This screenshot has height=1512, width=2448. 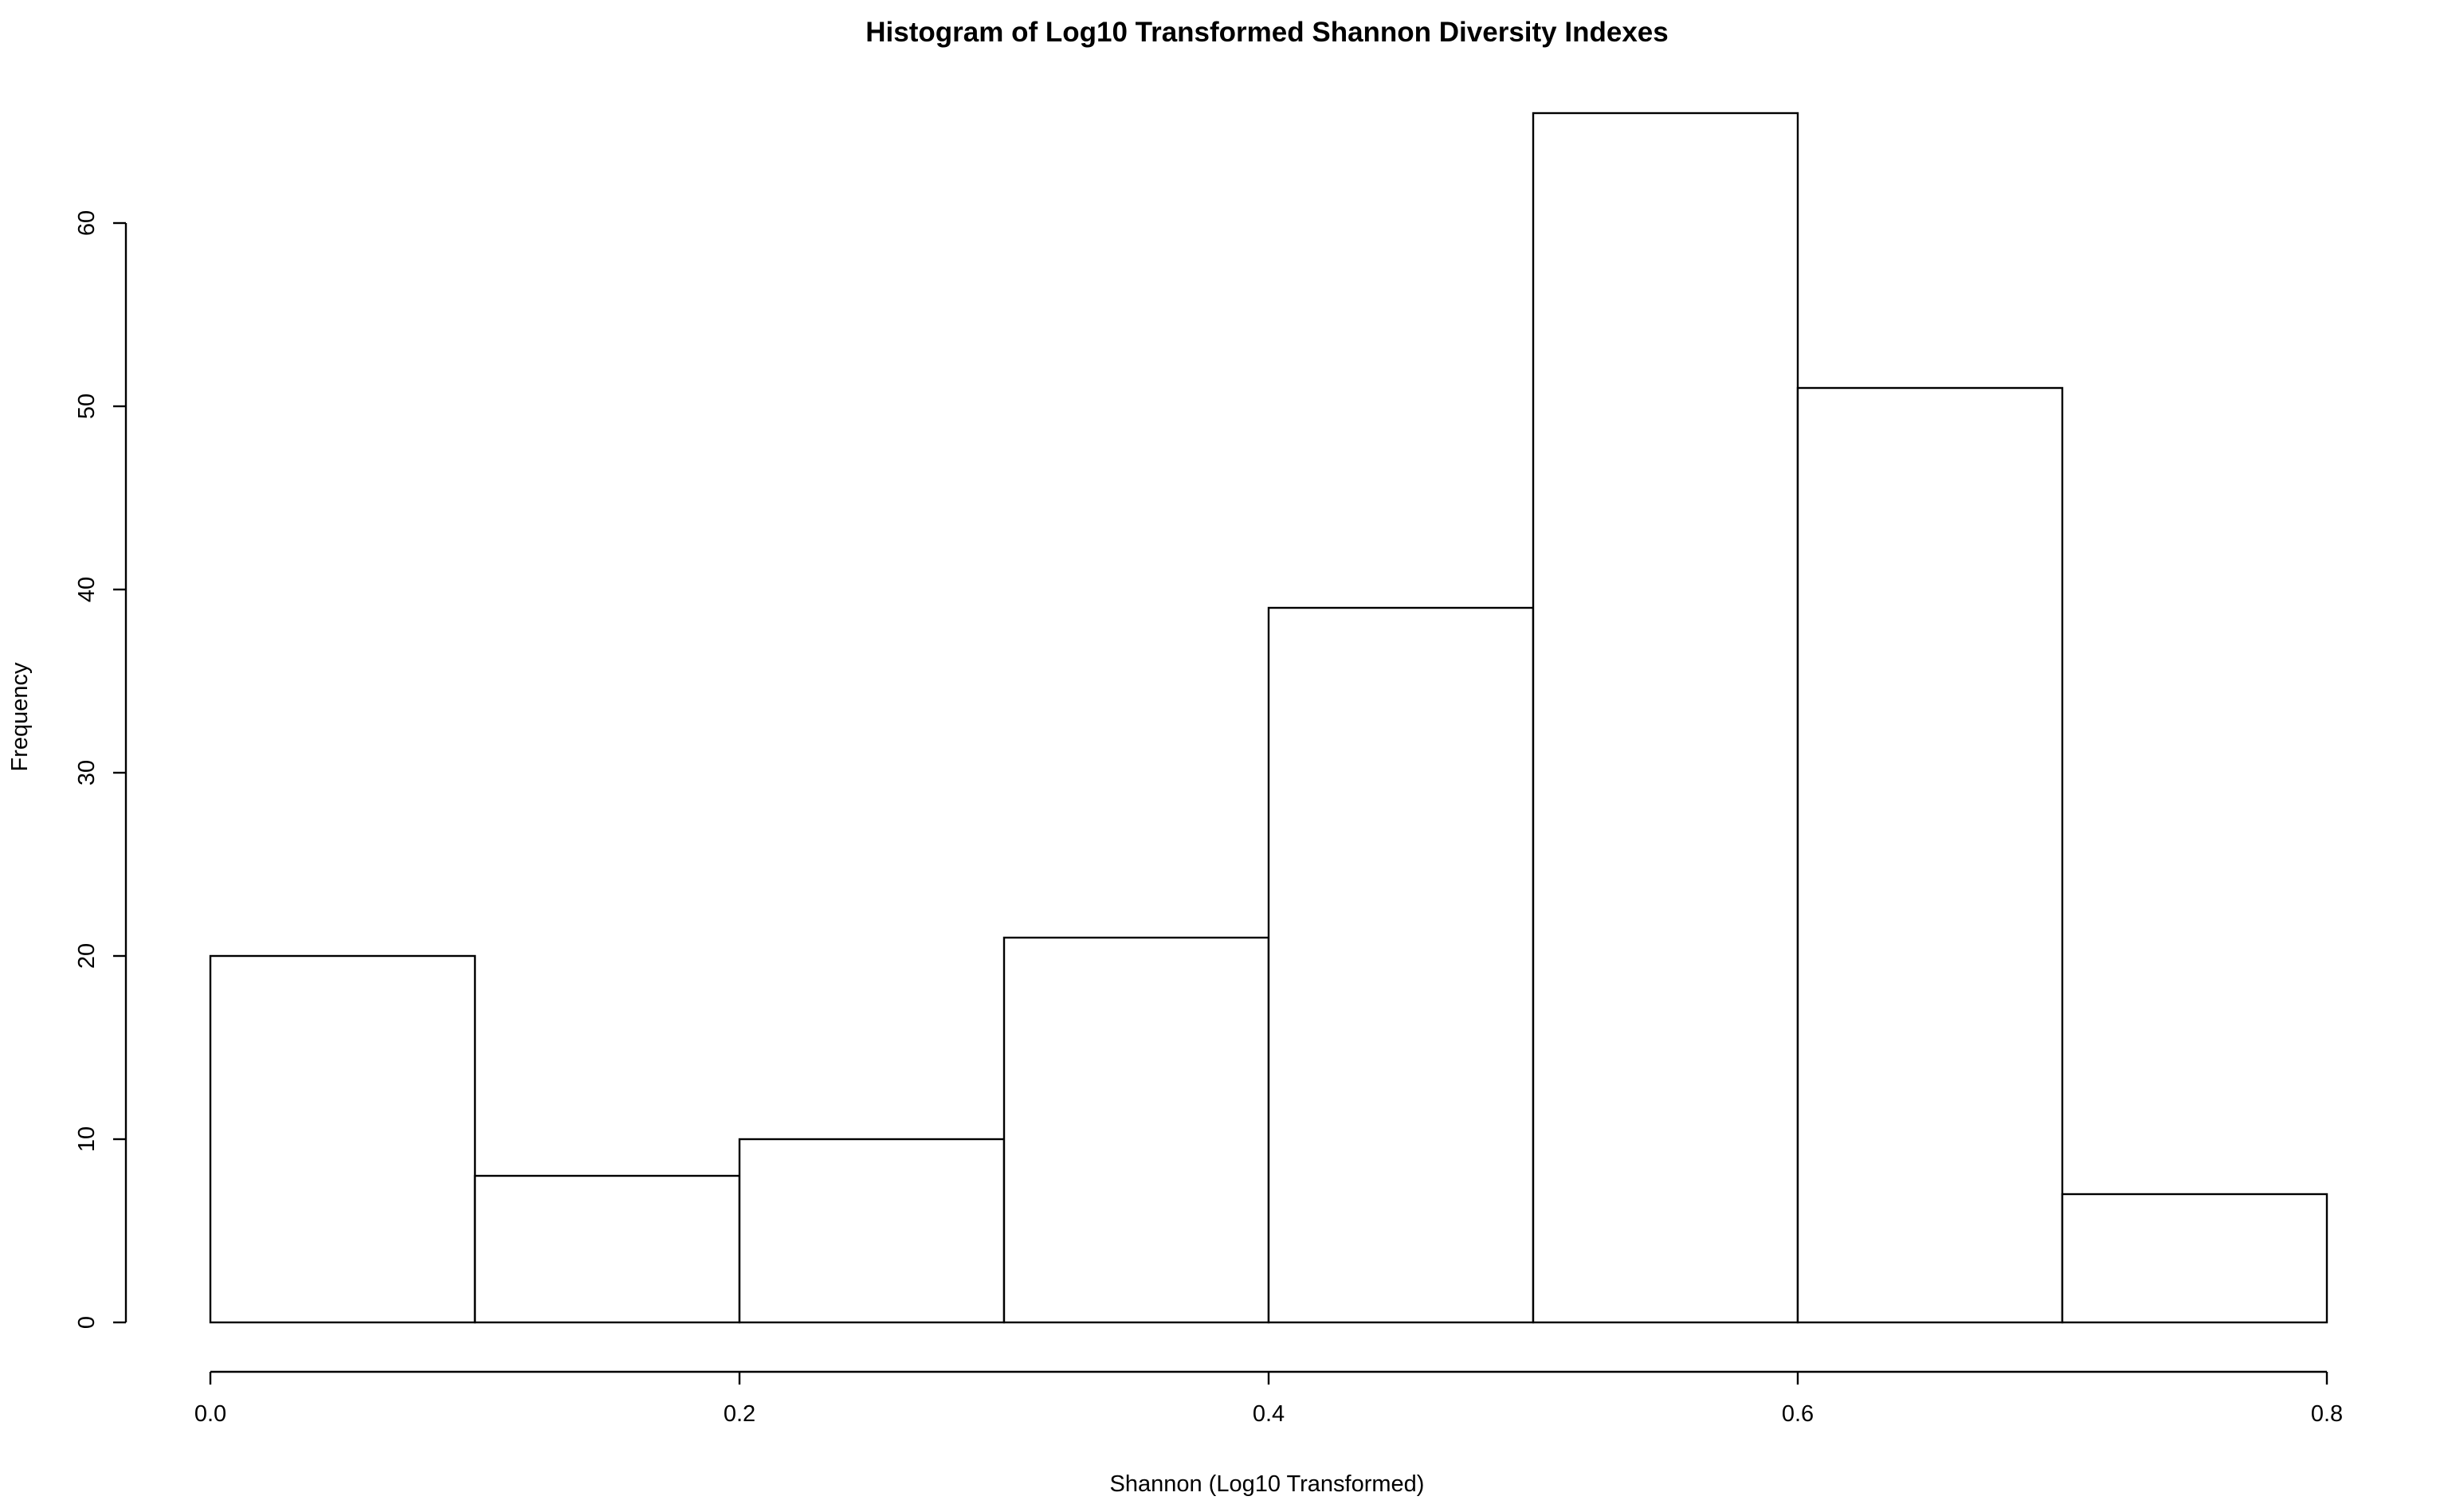 I want to click on y-axis: 0 10 20 30 40 50 60, so click(x=101, y=770).